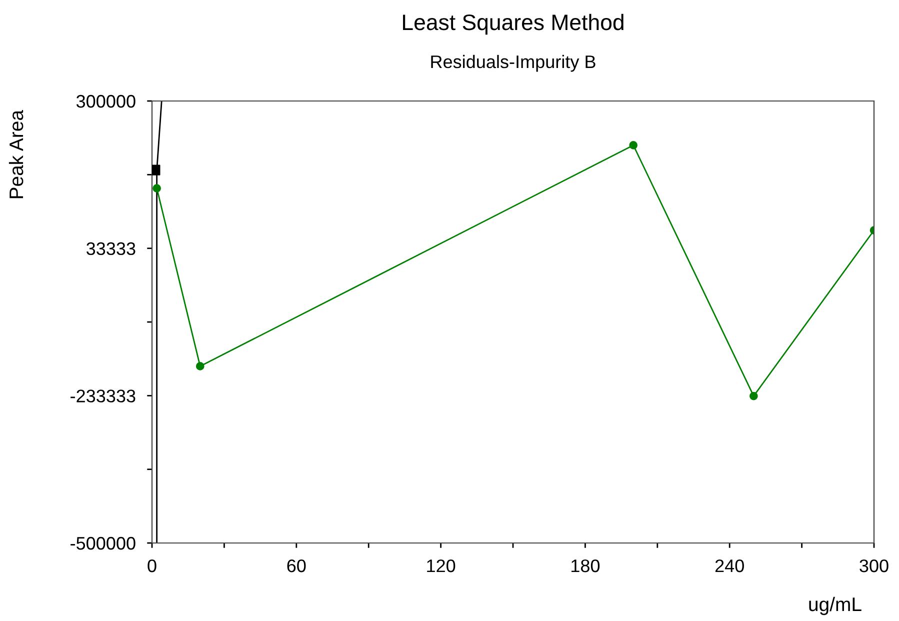 This screenshot has width=899, height=621. I want to click on y-tick-label: -500000, so click(103, 543).